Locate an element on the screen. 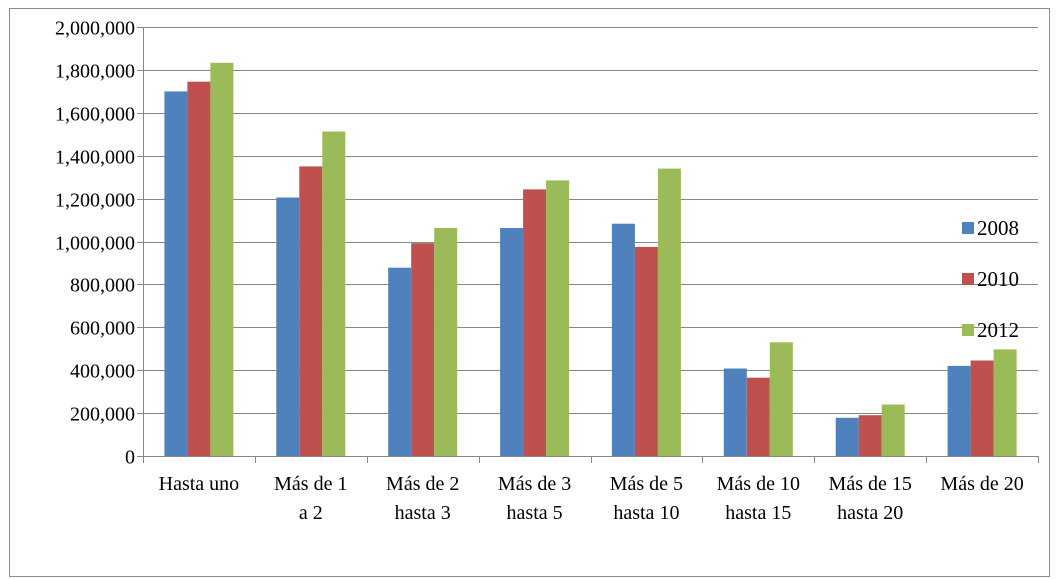 This screenshot has width=1060, height=579. legend-swatch-2008 is located at coordinates (968, 228).